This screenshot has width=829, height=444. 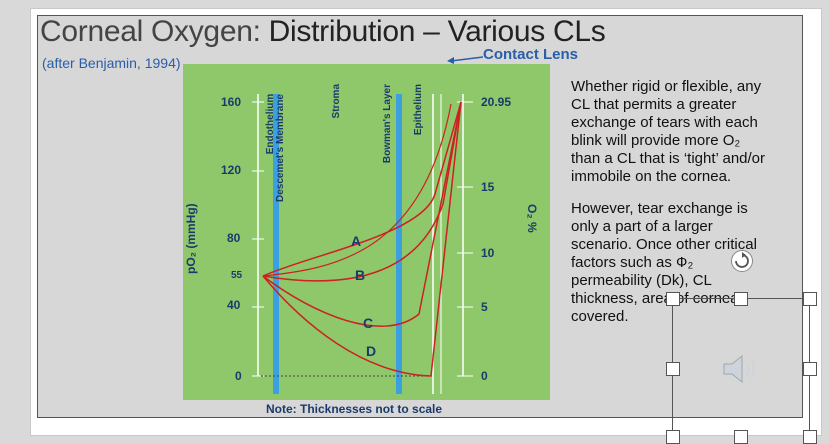 I want to click on title-main: Distribution – Various CLs, so click(x=437, y=31).